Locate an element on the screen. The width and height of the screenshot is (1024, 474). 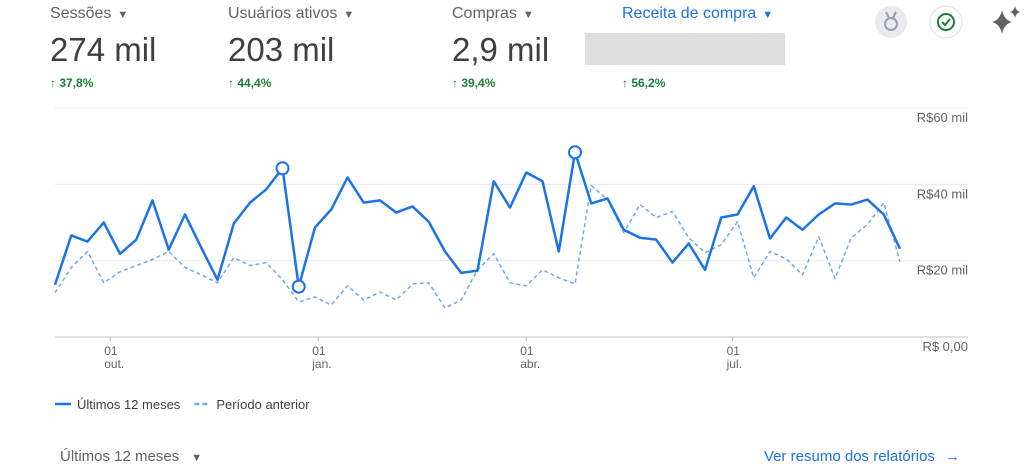
metric-label: Receita de compra ▼ is located at coordinates (698, 13).